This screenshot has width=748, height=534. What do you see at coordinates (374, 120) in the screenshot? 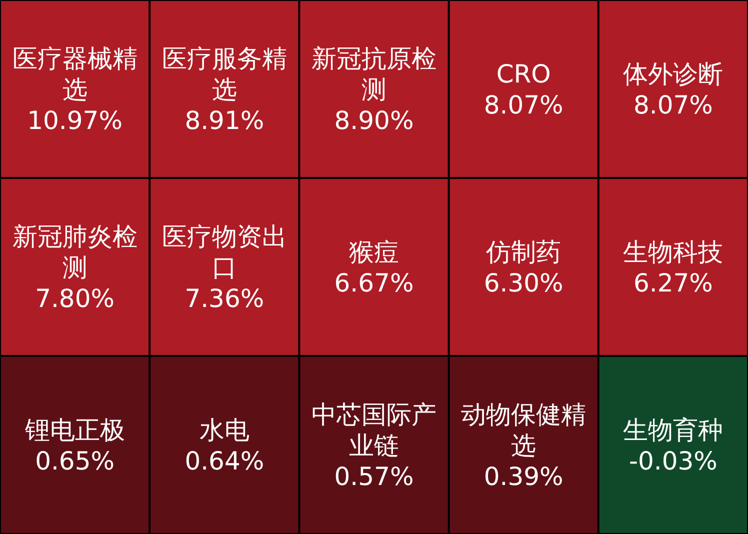
I see `data-label: 8.90%` at bounding box center [374, 120].